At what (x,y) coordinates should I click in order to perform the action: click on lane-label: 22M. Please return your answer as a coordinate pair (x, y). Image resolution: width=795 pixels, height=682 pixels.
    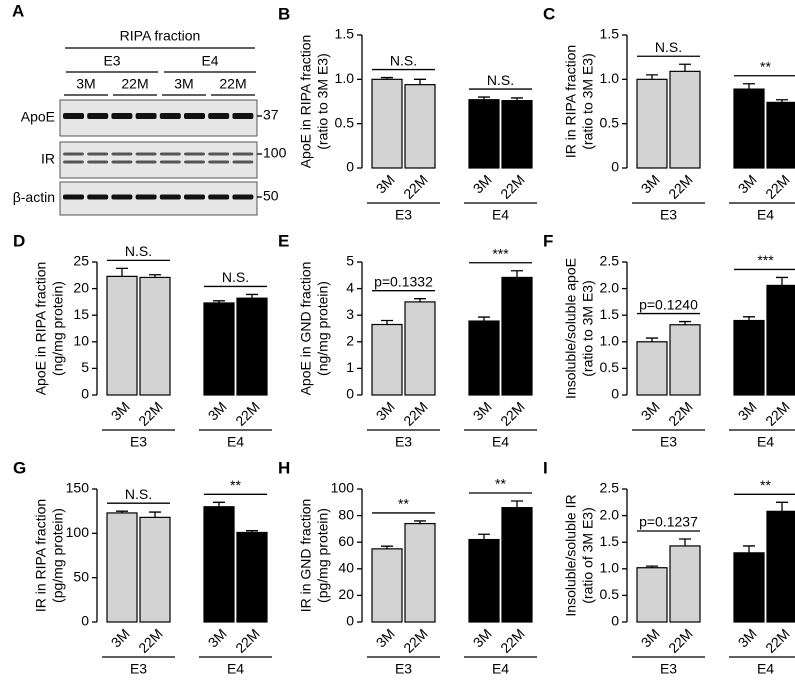
    Looking at the image, I should click on (232, 84).